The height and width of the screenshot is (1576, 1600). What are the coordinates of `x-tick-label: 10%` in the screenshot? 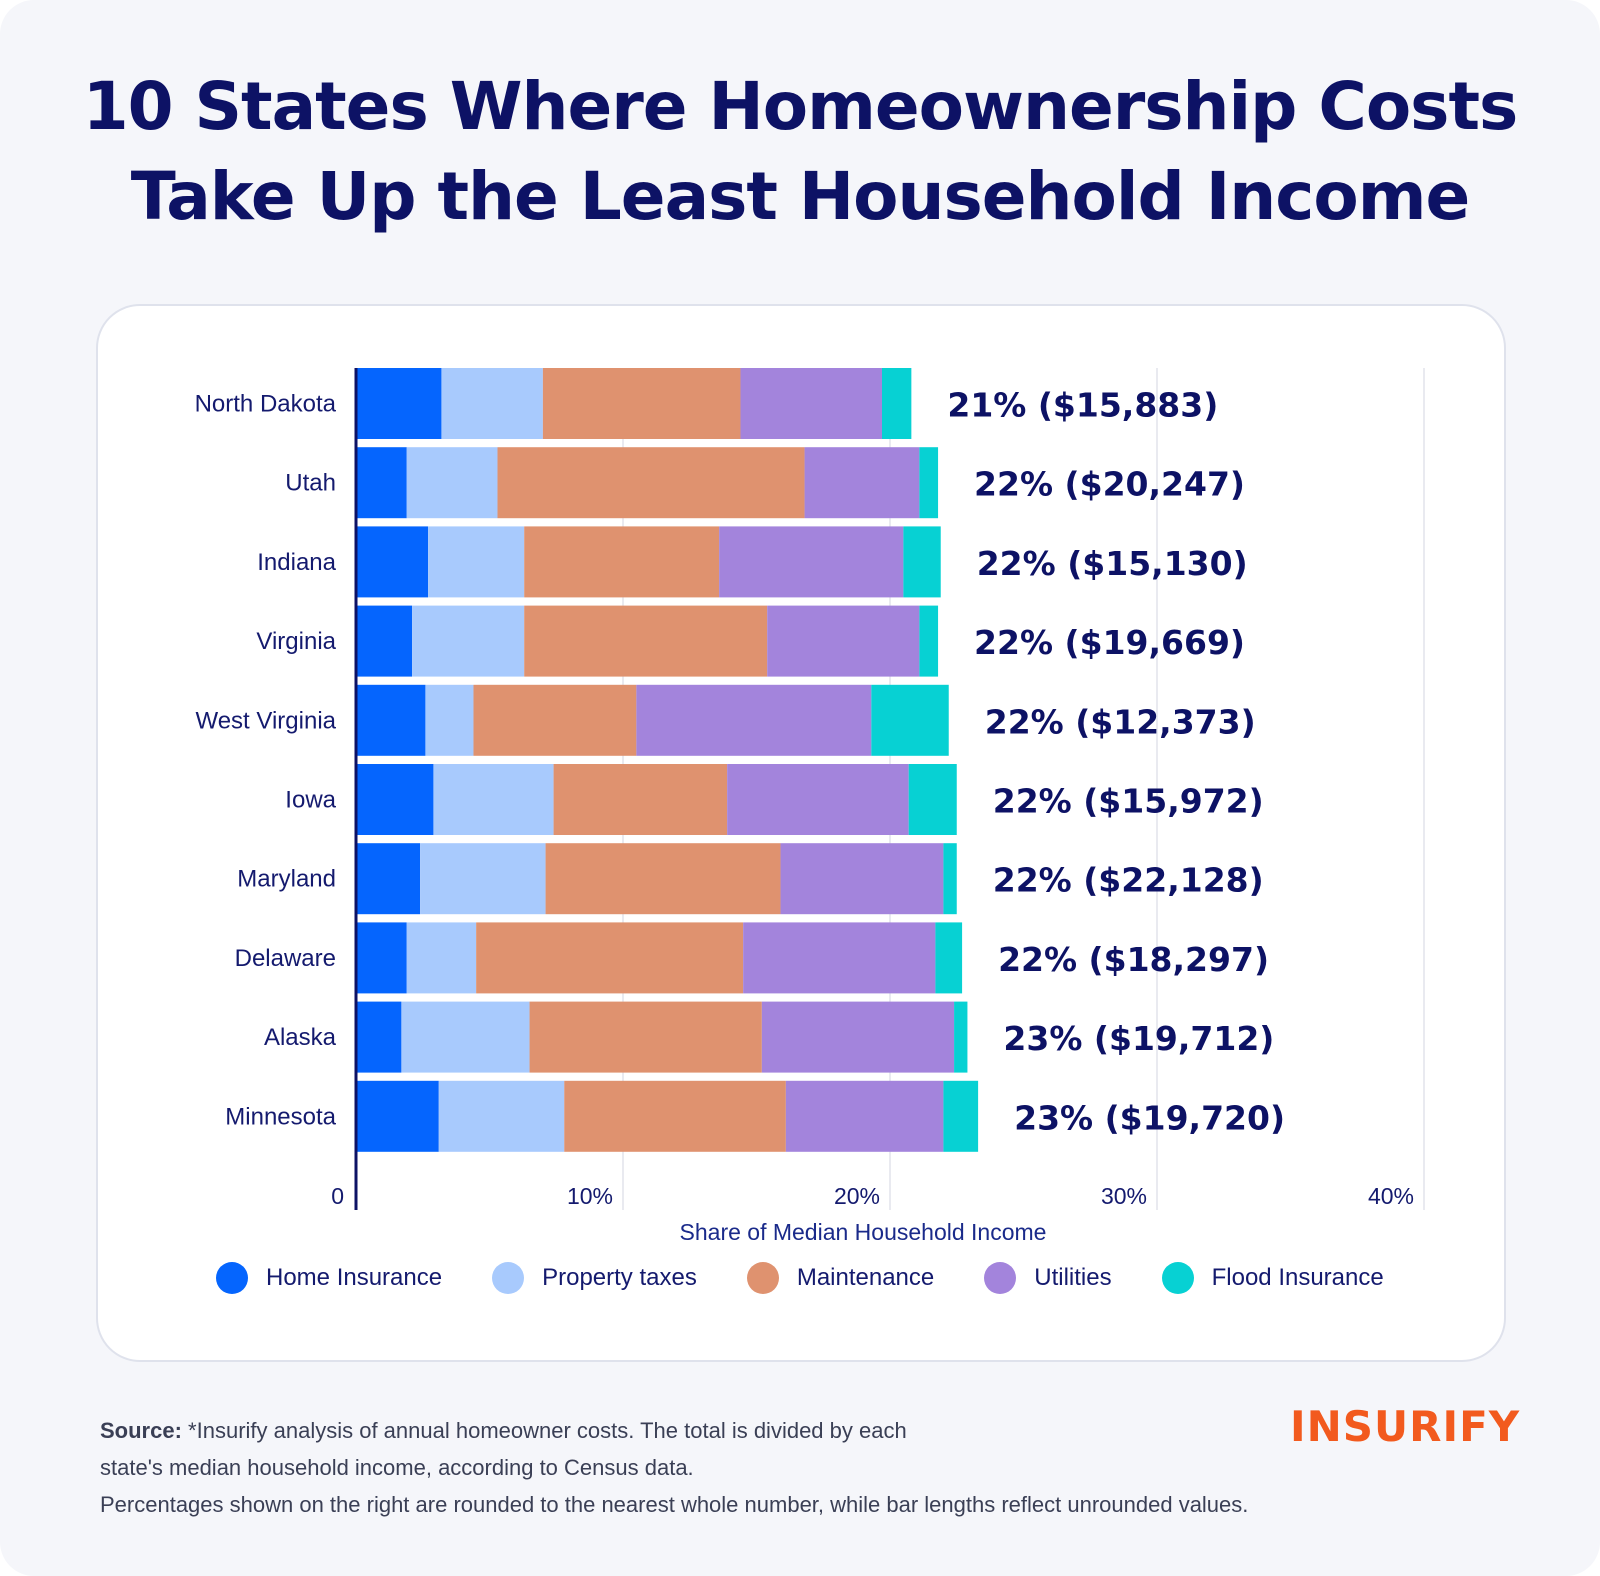 It's located at (590, 1196).